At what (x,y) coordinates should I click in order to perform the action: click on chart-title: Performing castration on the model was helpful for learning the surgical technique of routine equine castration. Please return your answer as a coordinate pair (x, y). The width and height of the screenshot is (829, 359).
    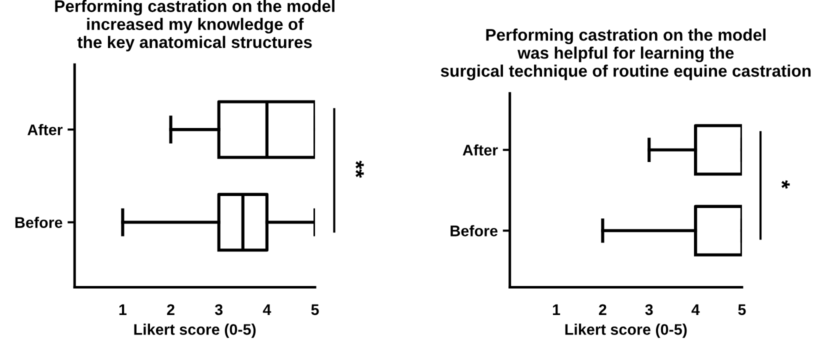
    Looking at the image, I should click on (625, 54).